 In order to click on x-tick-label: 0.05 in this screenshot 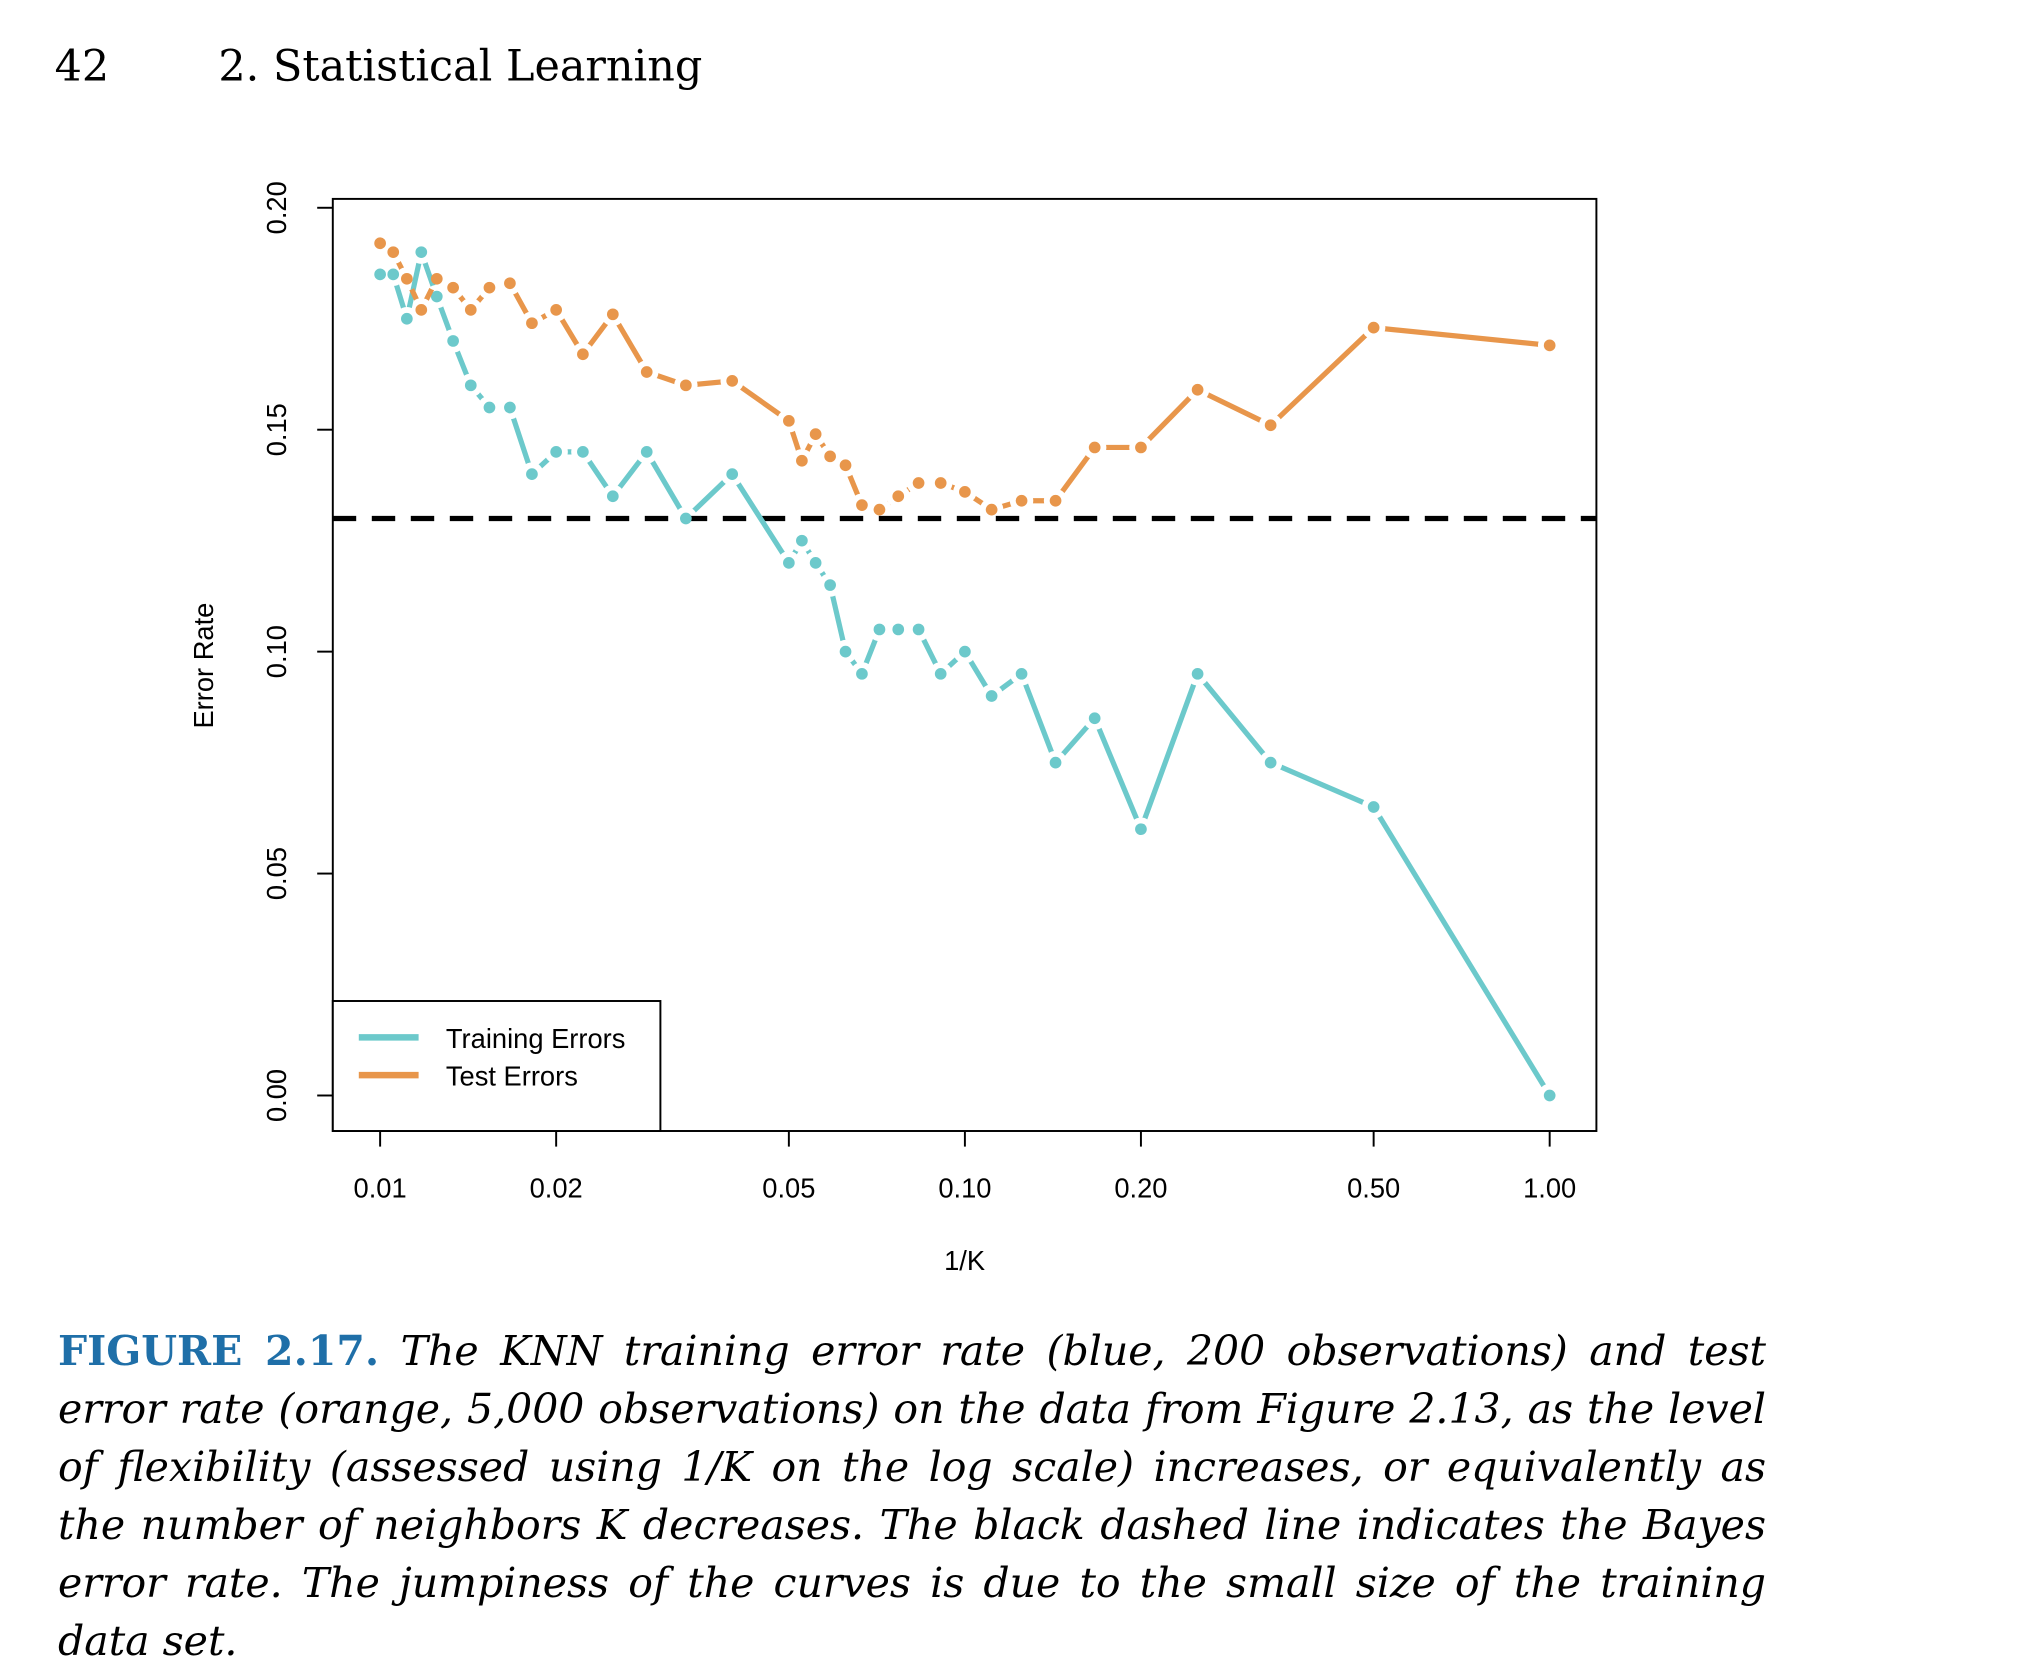, I will do `click(788, 1187)`.